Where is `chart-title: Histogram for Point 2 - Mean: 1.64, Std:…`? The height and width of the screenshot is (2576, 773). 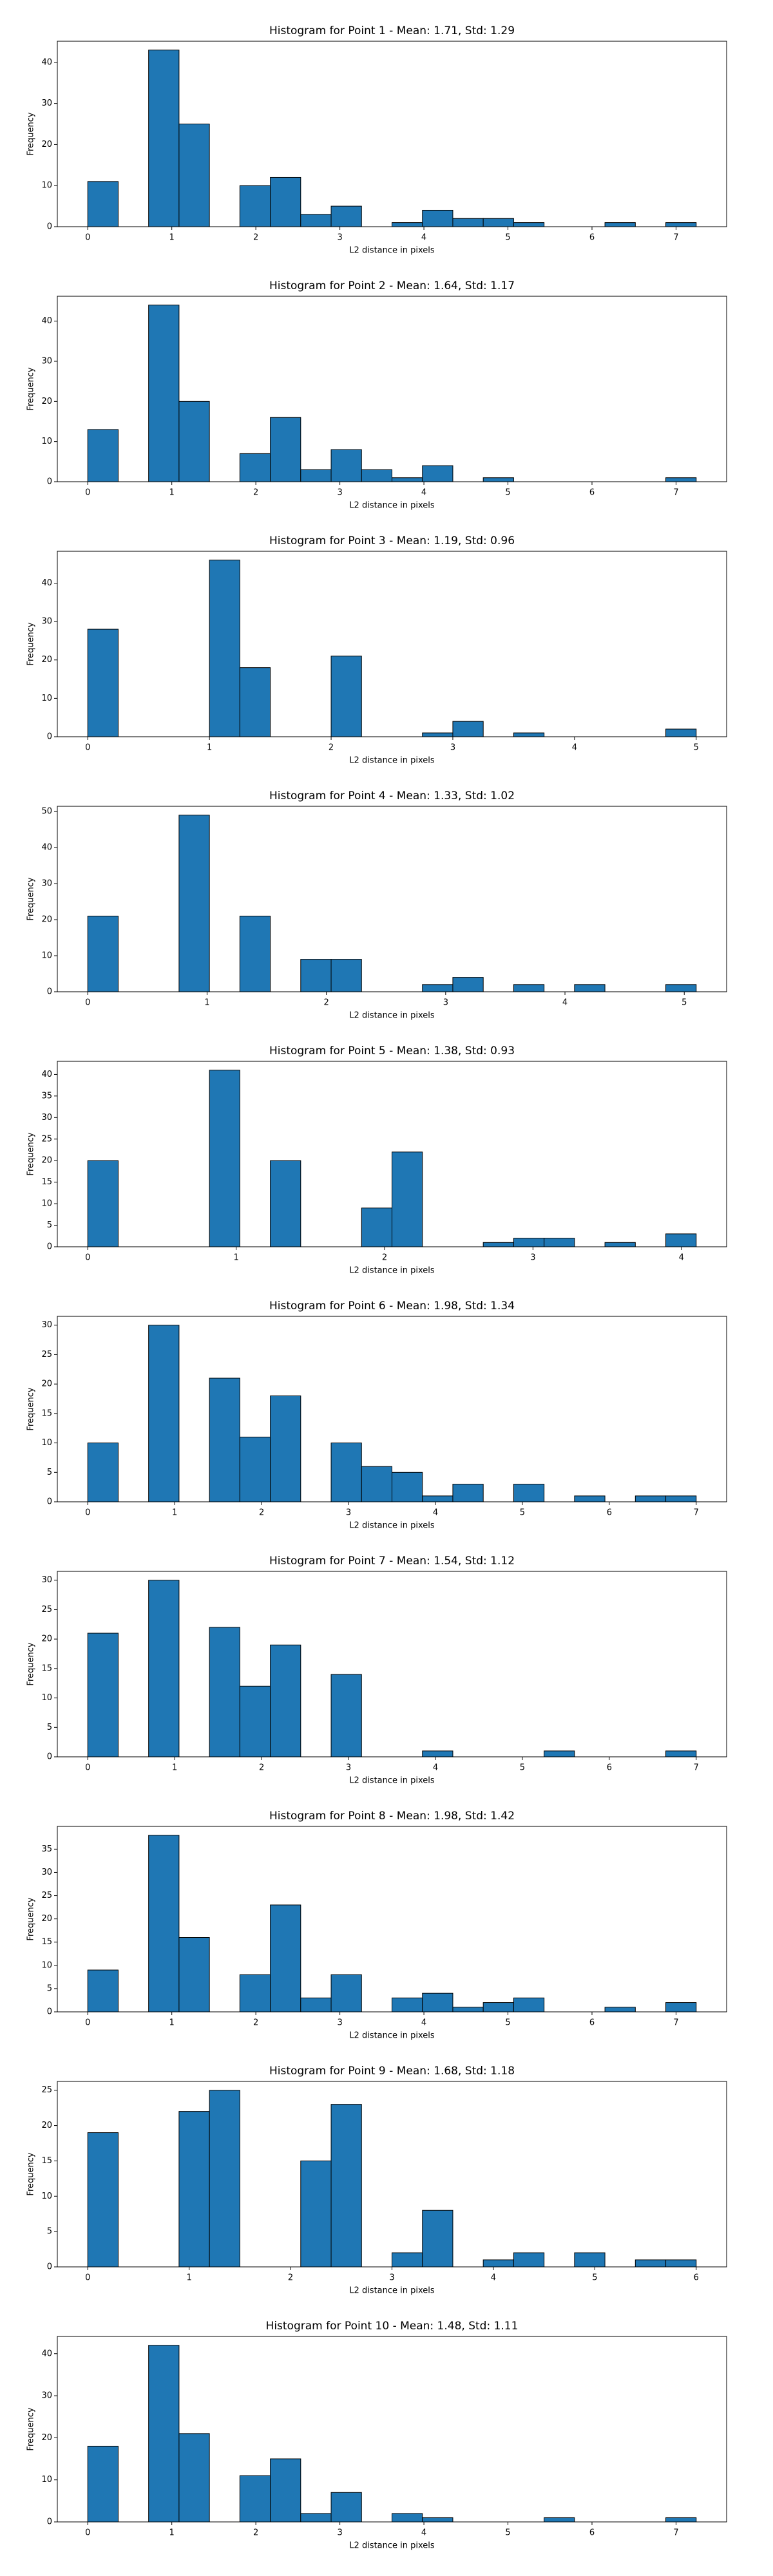
chart-title: Histogram for Point 2 - Mean: 1.64, Std:… is located at coordinates (392, 285).